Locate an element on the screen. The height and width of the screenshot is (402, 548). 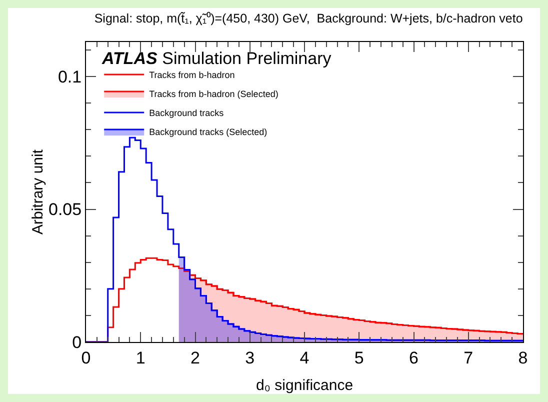
y-tick-label: 0.05 is located at coordinates (65, 210).